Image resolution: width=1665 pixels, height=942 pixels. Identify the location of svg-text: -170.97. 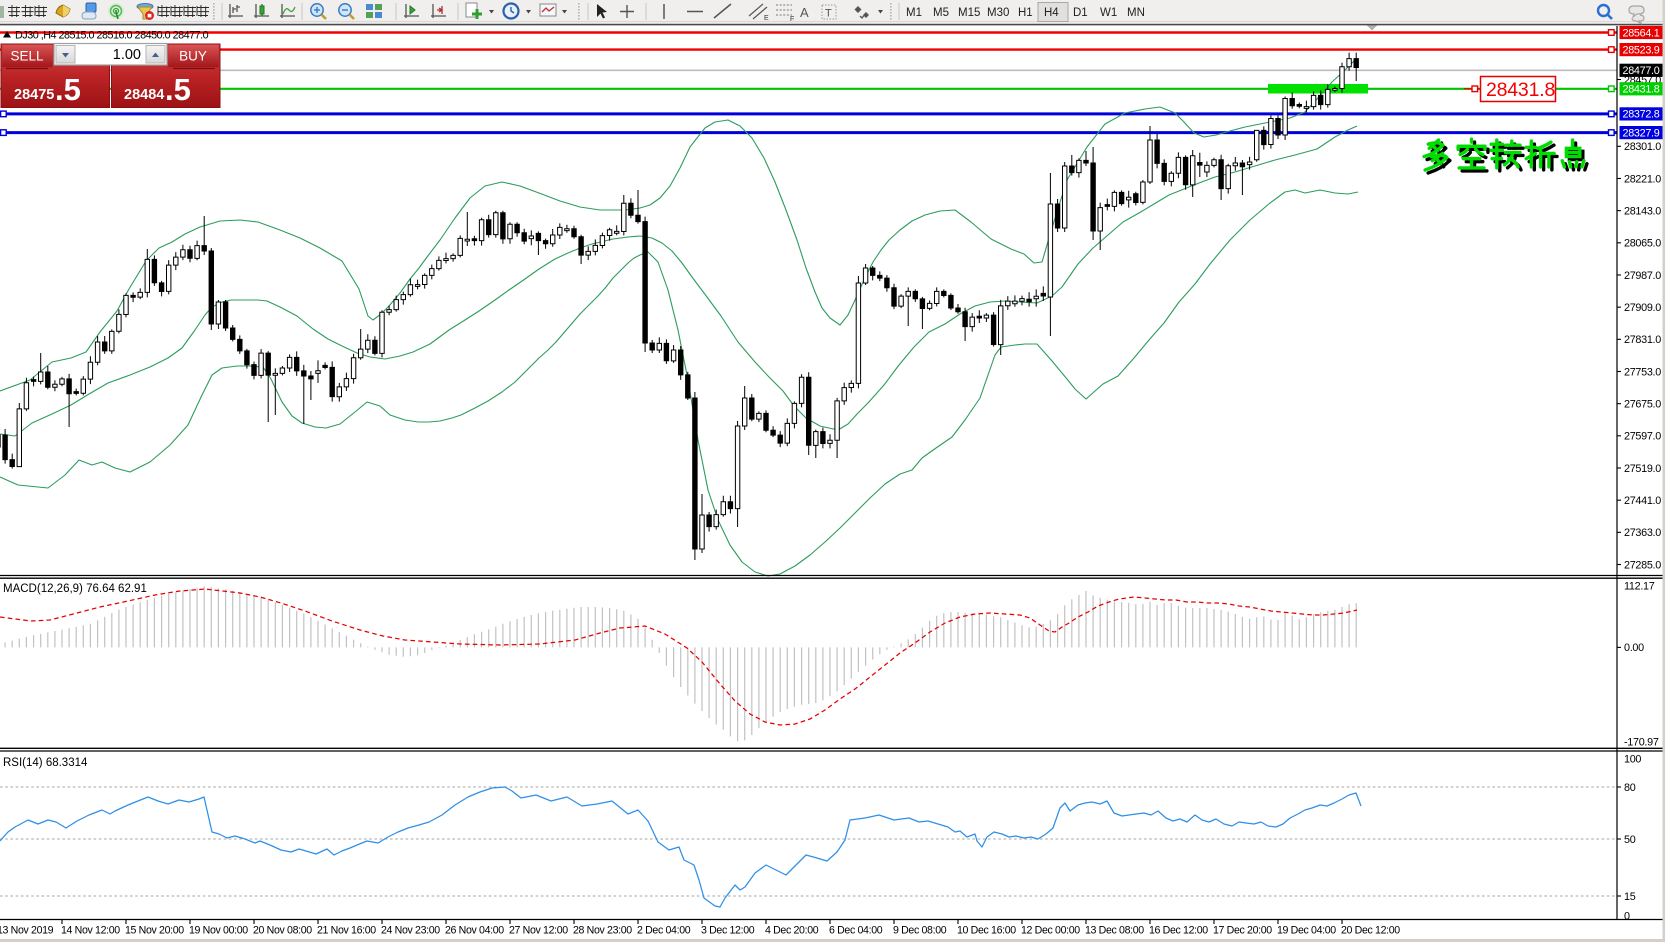
(1641, 742).